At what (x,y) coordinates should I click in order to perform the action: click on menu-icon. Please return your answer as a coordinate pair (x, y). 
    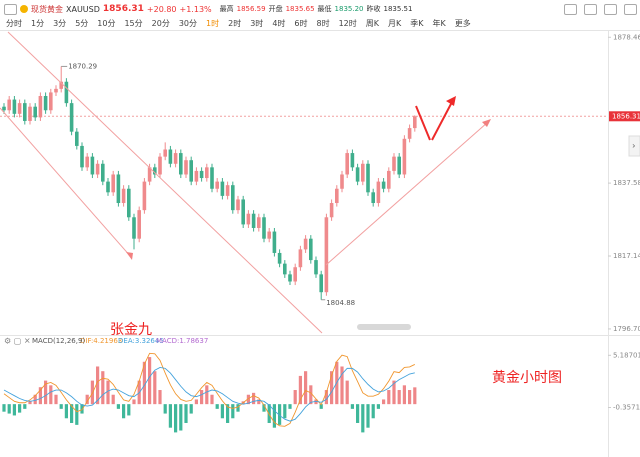
    Looking at the image, I should click on (10, 9).